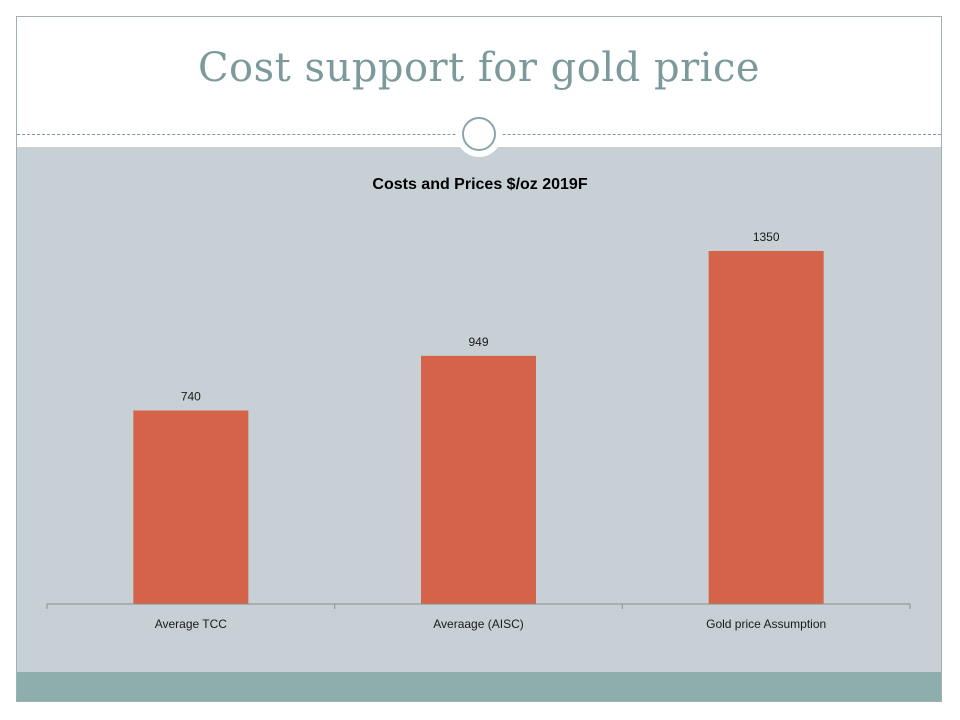 This screenshot has height=720, width=960. Describe the element at coordinates (479, 686) in the screenshot. I see `footer-band` at that location.